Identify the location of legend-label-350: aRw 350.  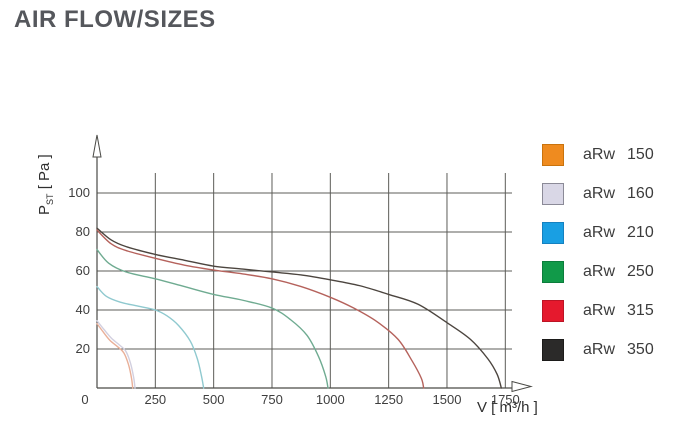
(618, 349).